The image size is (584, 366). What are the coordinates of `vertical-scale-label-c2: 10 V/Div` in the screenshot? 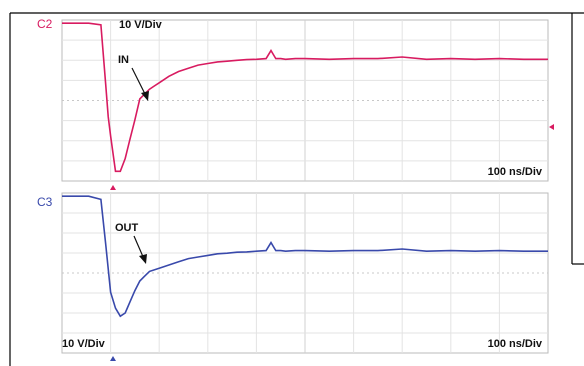 It's located at (141, 25).